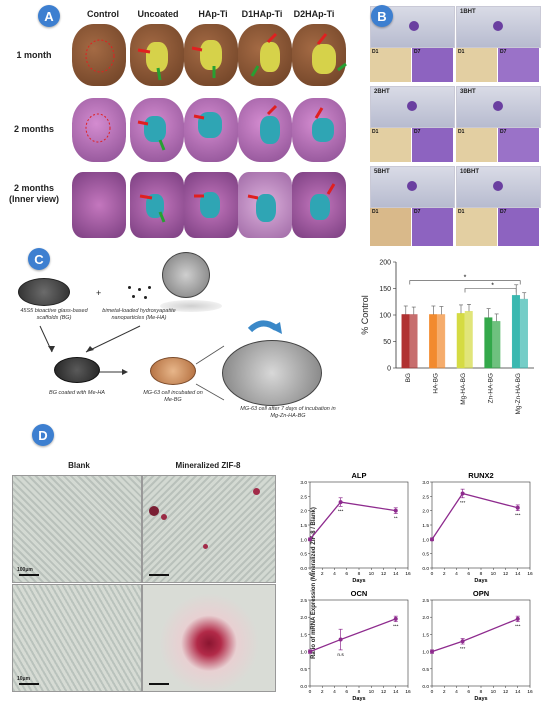  What do you see at coordinates (43, 435) in the screenshot?
I see `panel-d-badge: D` at bounding box center [43, 435].